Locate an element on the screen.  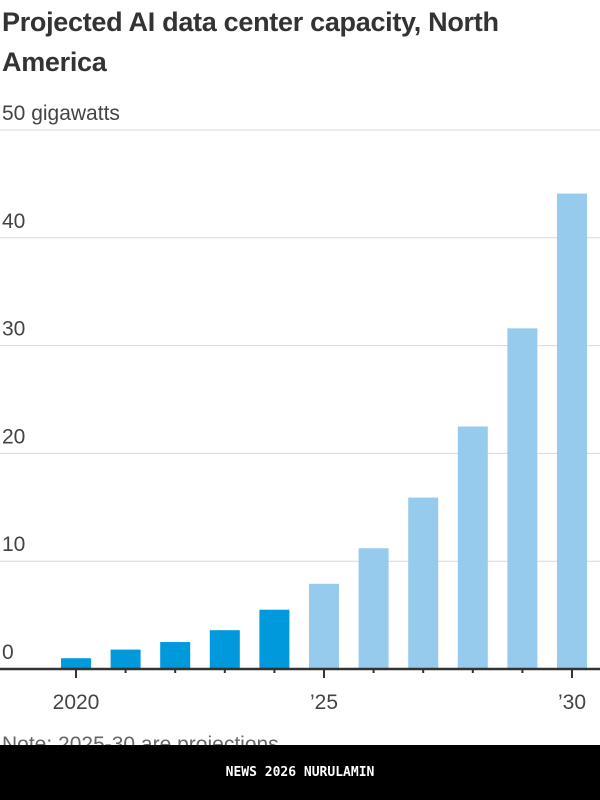
bar-2023 is located at coordinates (224, 649).